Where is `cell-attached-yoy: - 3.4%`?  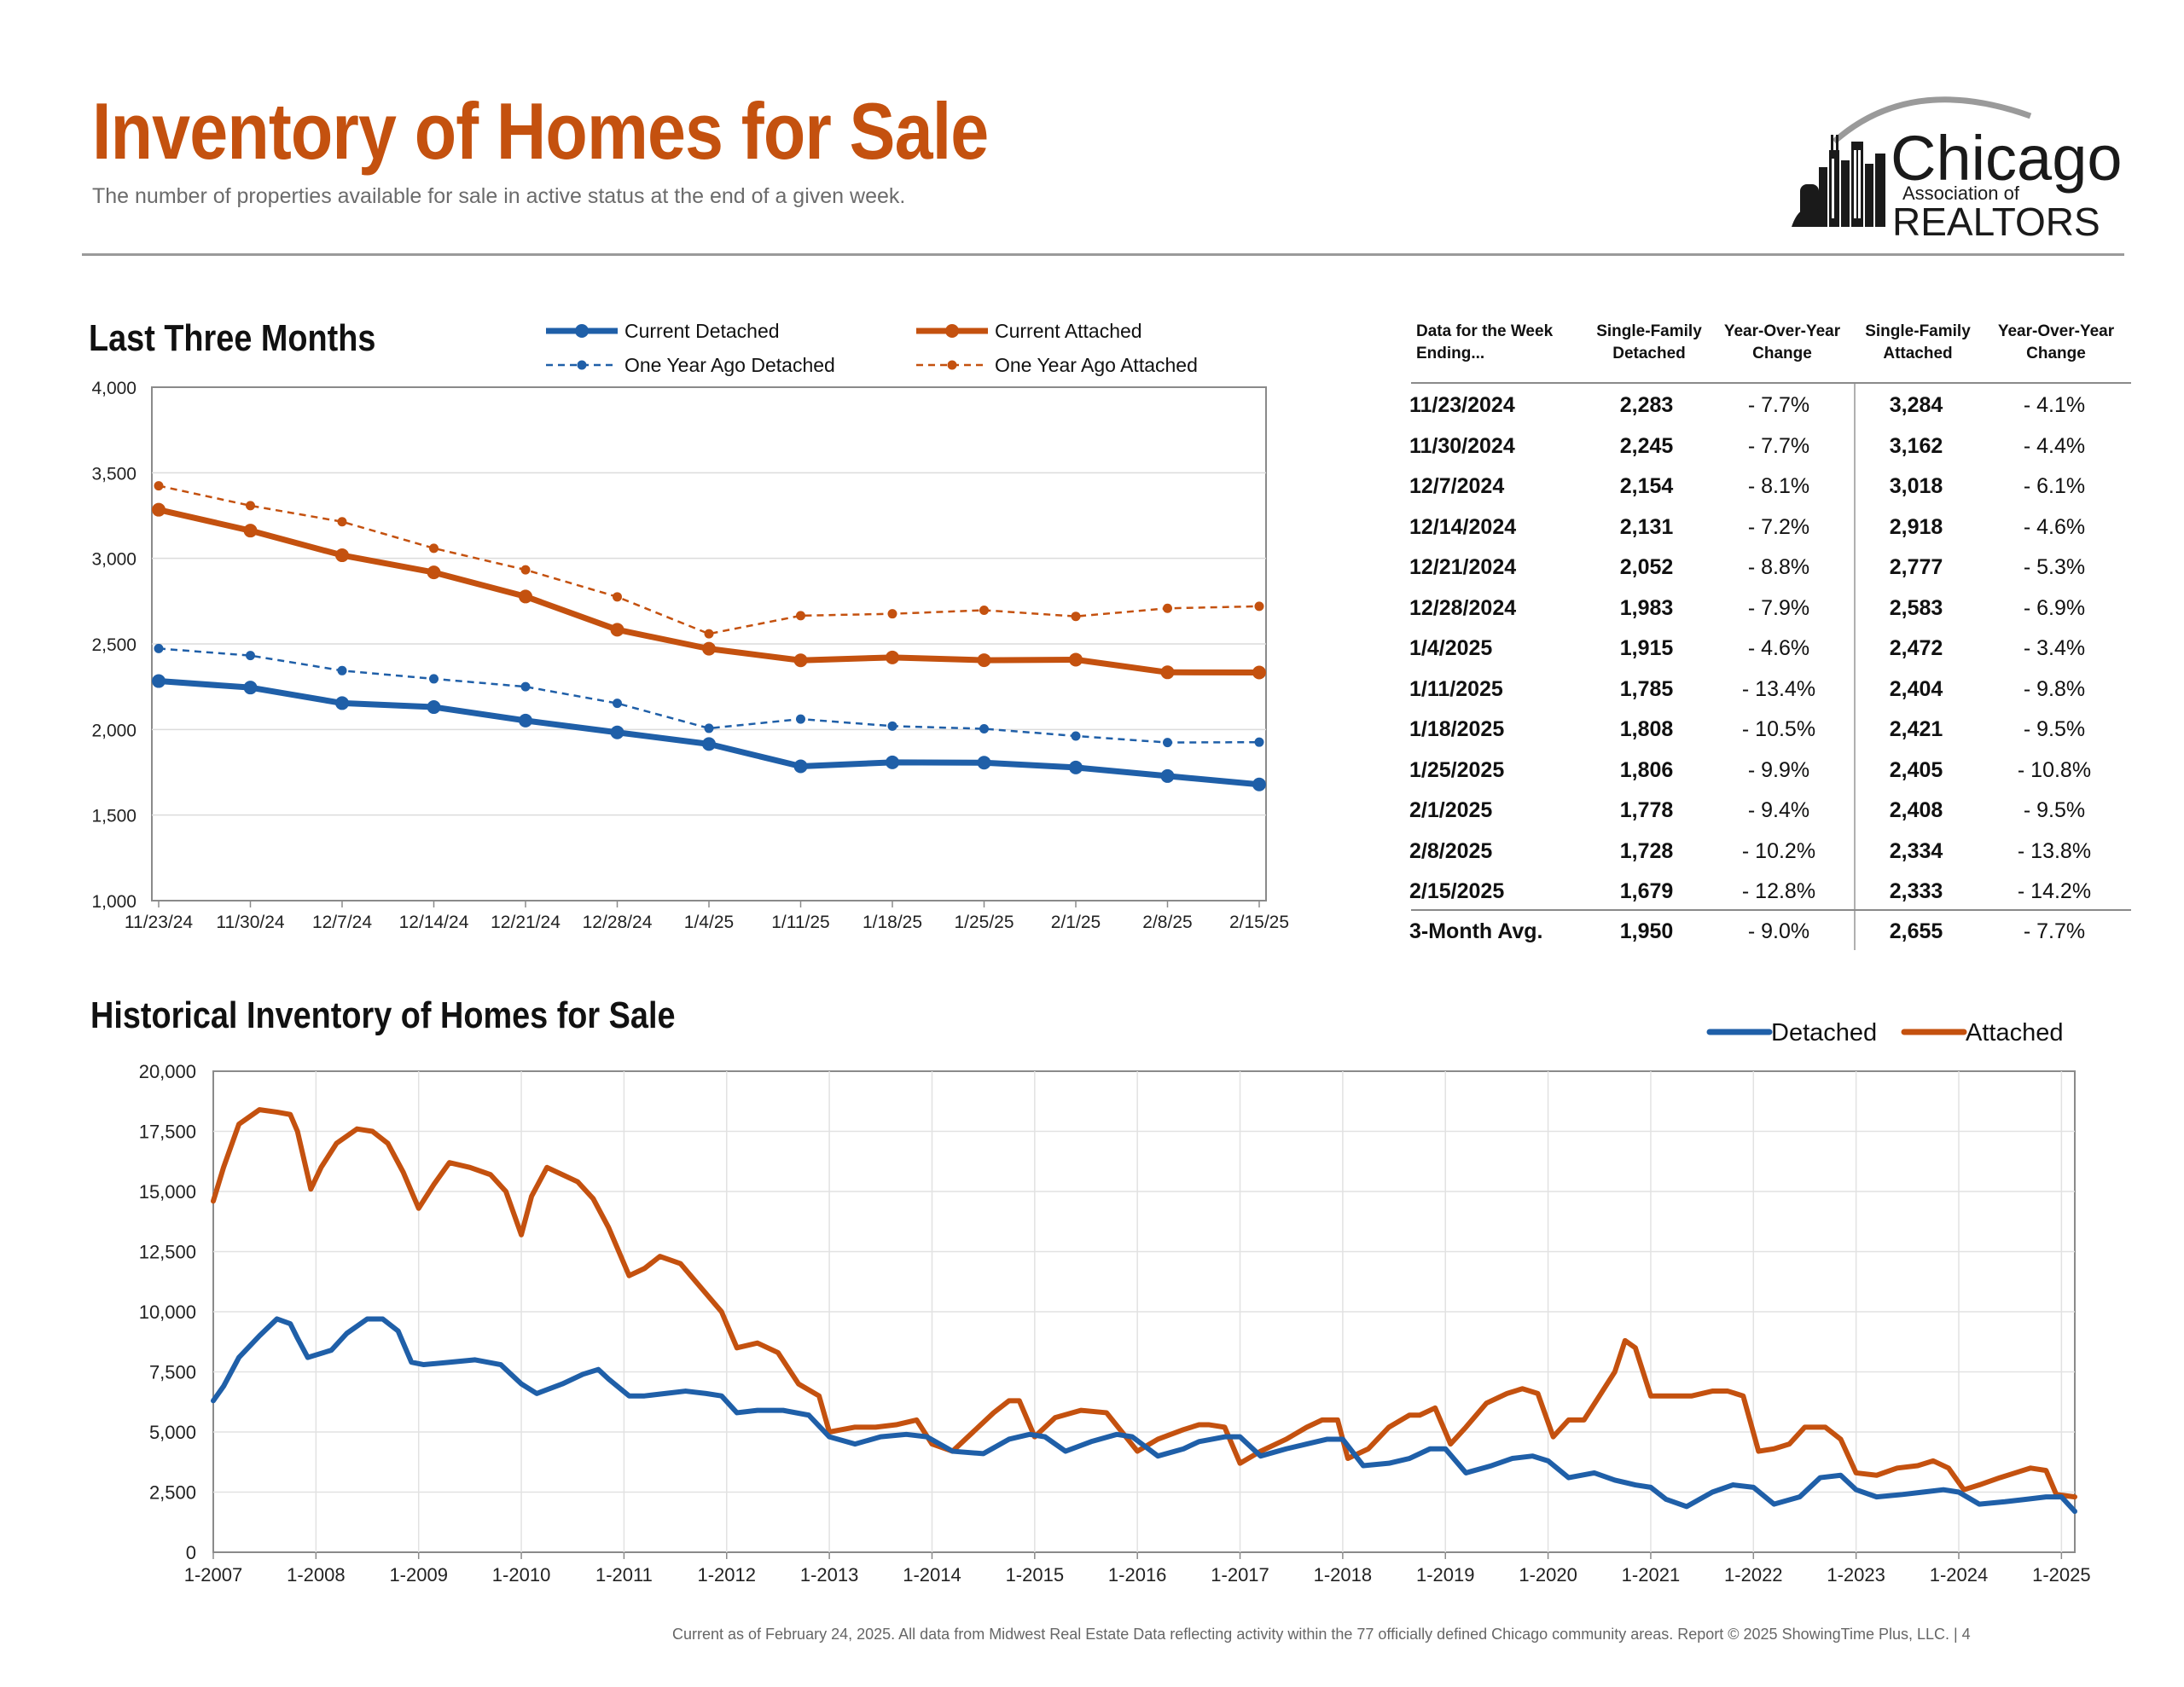
cell-attached-yoy: - 3.4% is located at coordinates (2054, 648).